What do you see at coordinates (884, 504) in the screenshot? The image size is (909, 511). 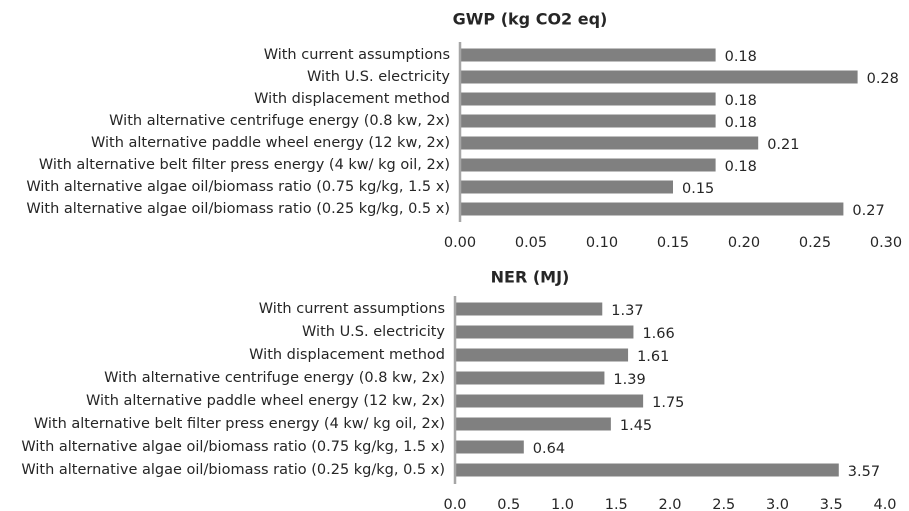 I see `x-tick-label: 4.0` at bounding box center [884, 504].